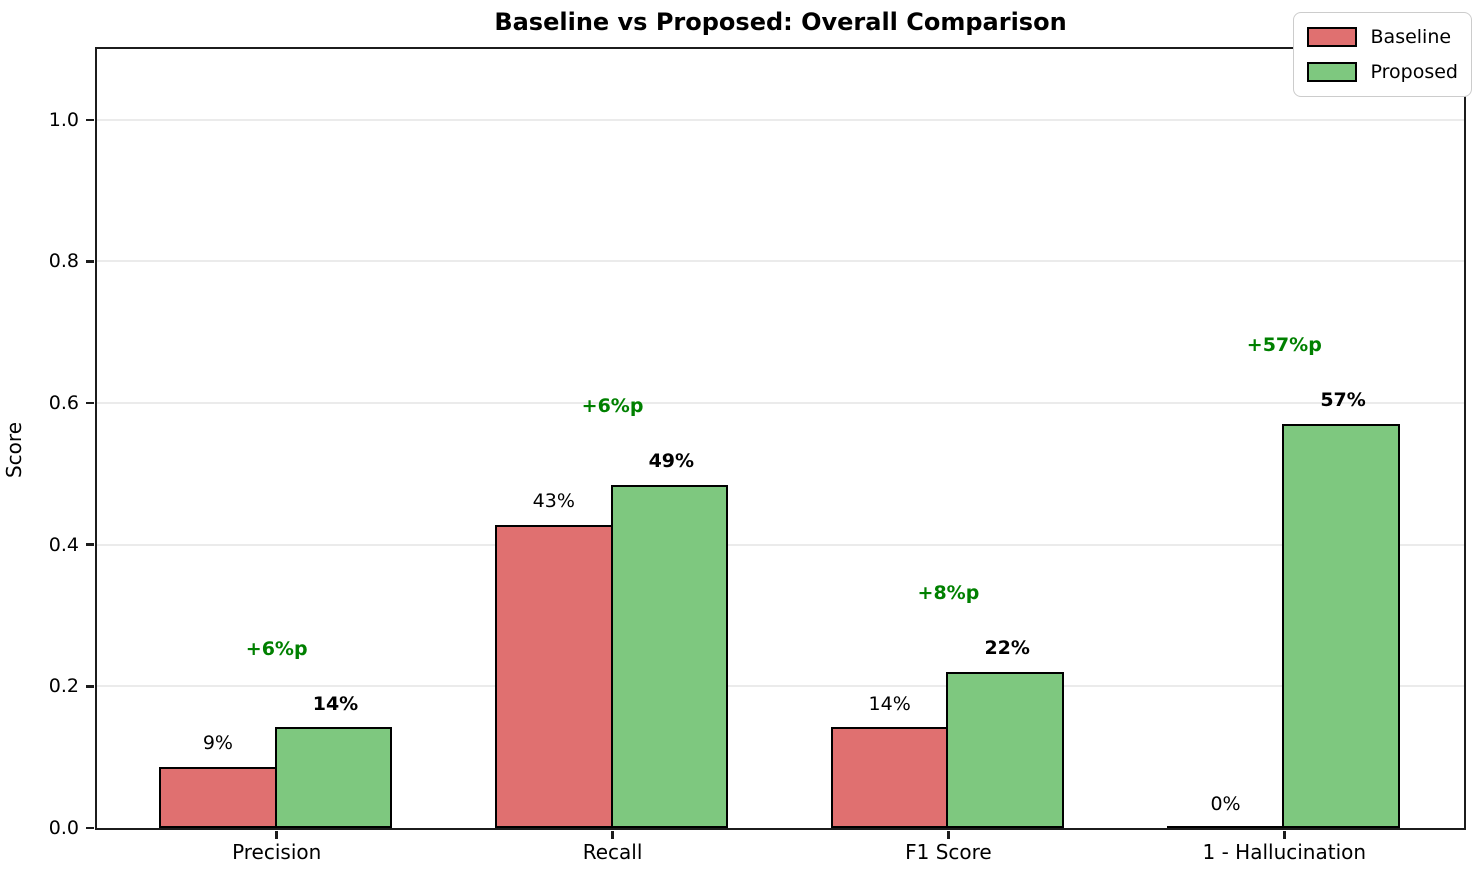  Describe the element at coordinates (889, 777) in the screenshot. I see `bar-baseline-f1-score` at that location.